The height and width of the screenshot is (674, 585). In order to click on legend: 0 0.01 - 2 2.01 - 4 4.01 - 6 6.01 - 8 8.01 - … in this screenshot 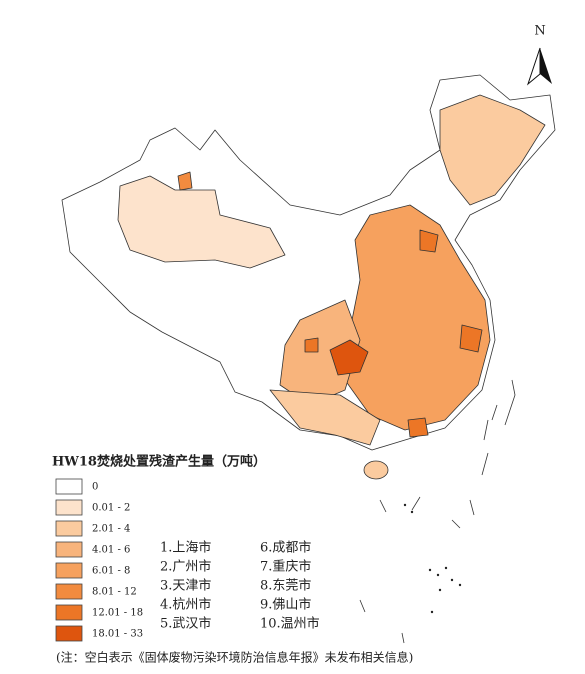, I will do `click(99, 560)`.